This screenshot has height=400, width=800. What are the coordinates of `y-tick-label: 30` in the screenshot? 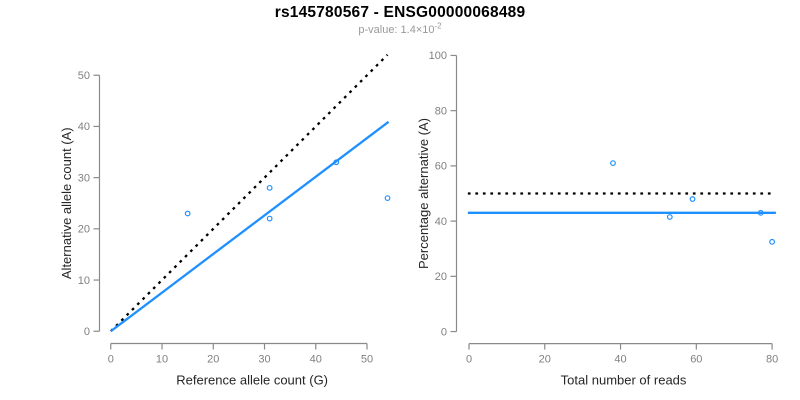 It's located at (84, 178).